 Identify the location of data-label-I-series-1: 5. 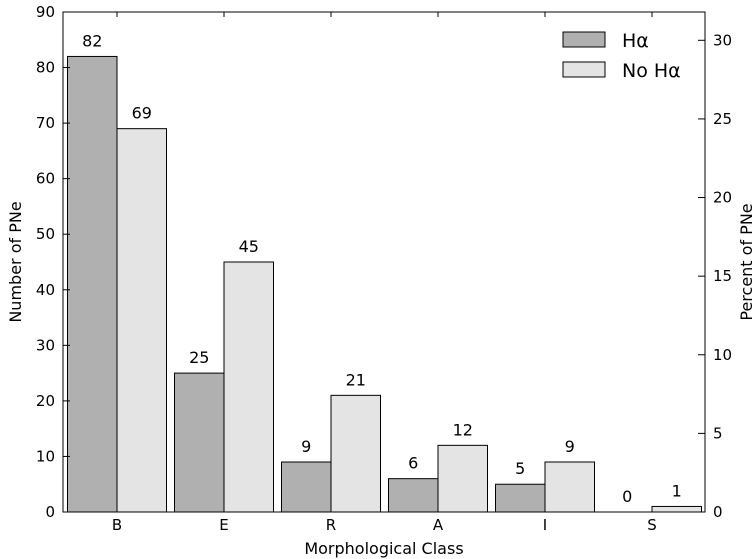
(520, 468).